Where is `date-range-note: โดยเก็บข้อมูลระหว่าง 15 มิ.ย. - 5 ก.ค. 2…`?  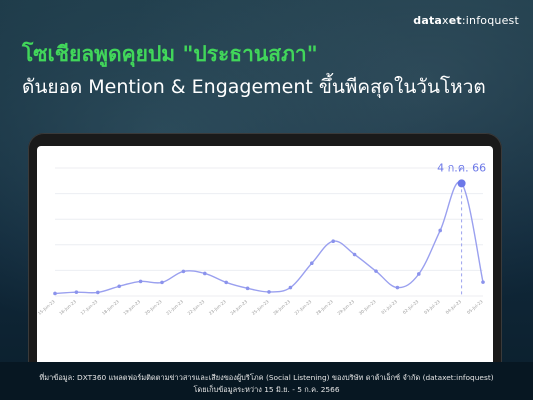 date-range-note: โดยเก็บข้อมูลระหว่าง 15 มิ.ย. - 5 ก.ค. 2… is located at coordinates (266, 390).